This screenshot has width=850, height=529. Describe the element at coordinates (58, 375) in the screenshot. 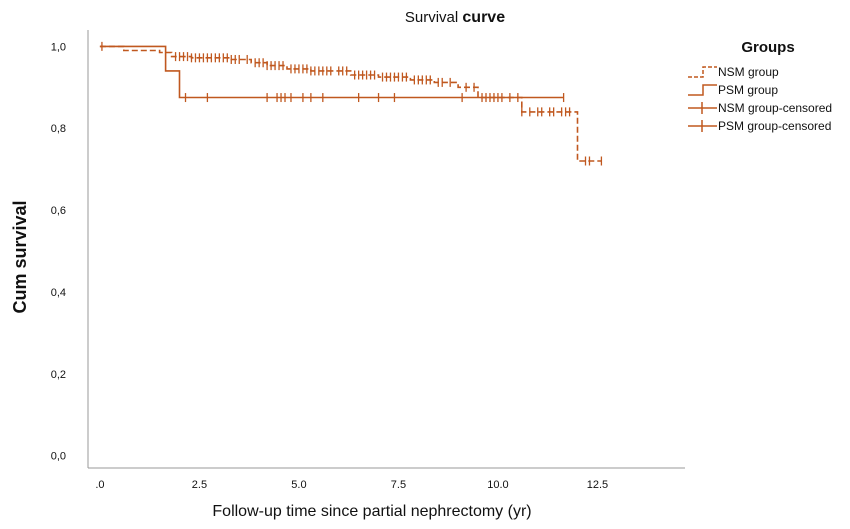

I see `y-tick-label: 0,2` at that location.